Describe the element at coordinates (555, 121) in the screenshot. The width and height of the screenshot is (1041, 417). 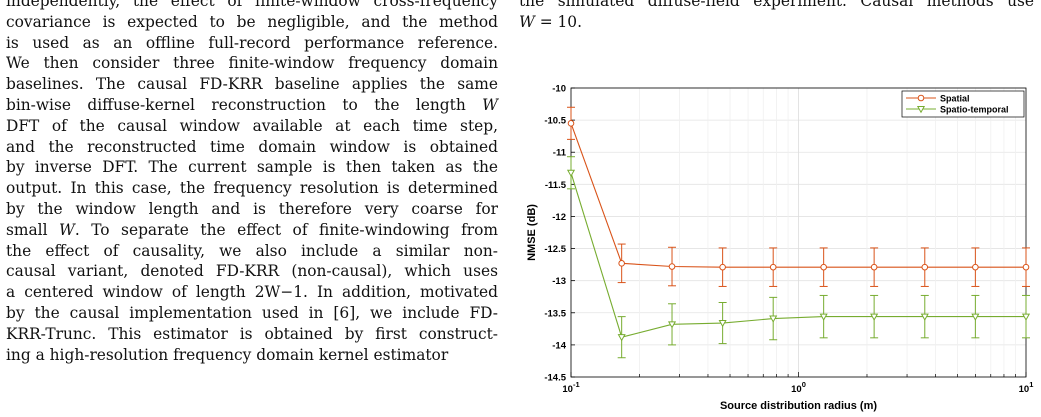
I see `y-tick-label: -10.5` at that location.